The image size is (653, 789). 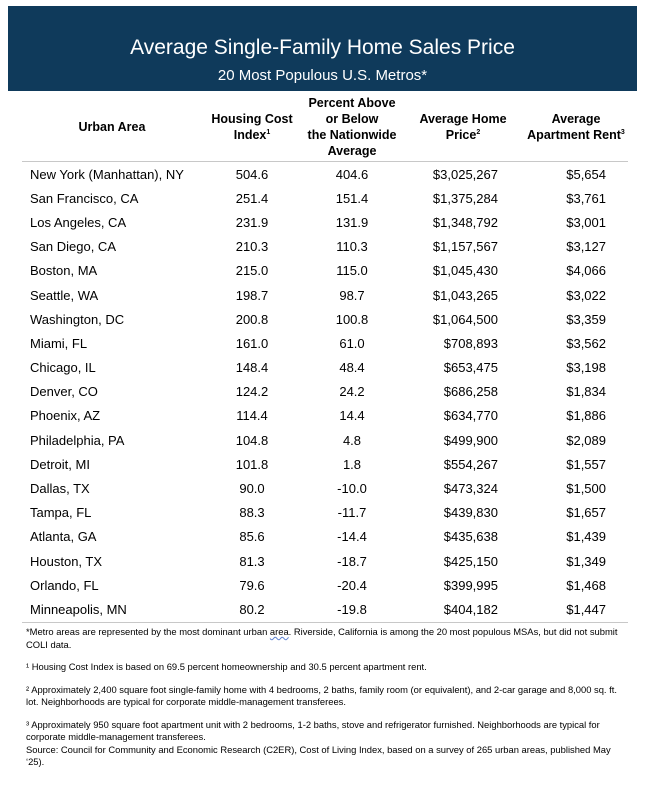 What do you see at coordinates (586, 416) in the screenshot?
I see `cell-apartment-rent: $1,886` at bounding box center [586, 416].